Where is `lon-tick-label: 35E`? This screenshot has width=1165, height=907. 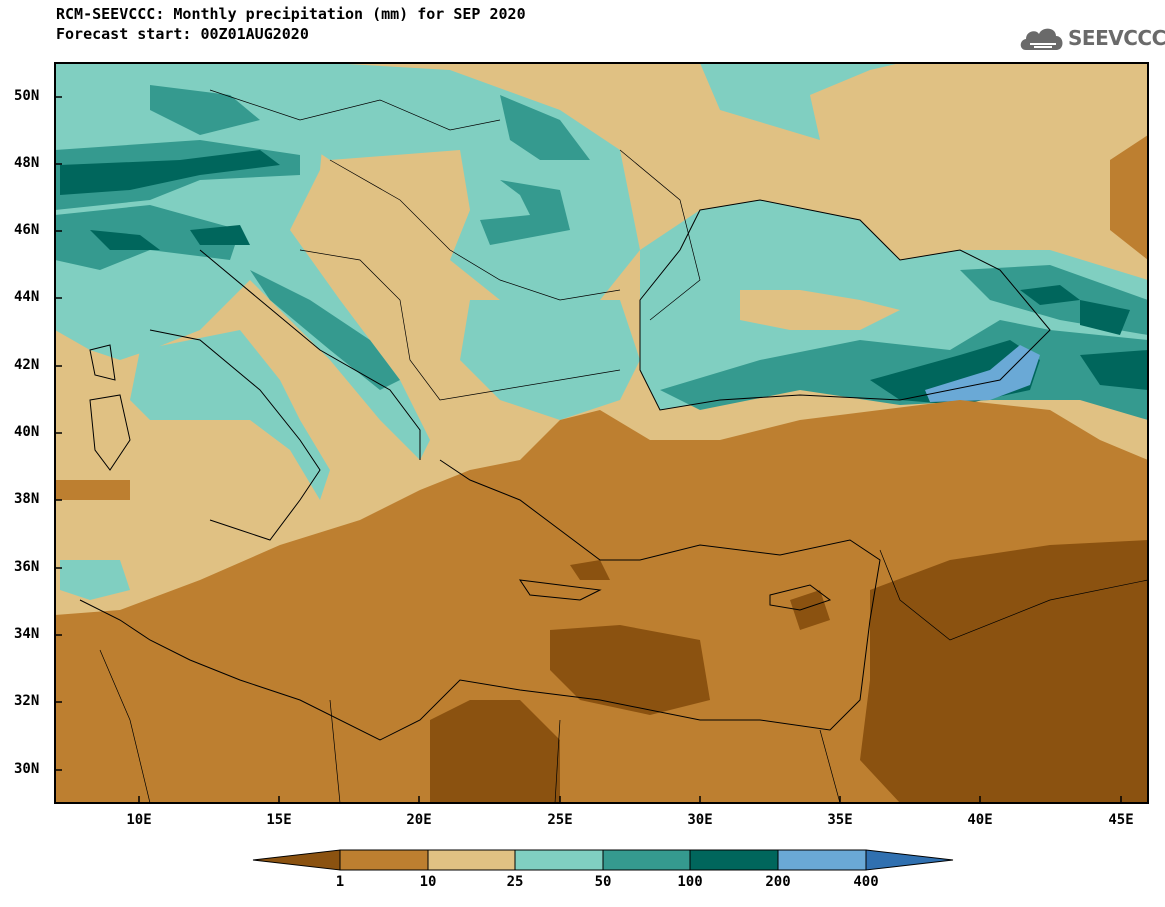
lon-tick-label: 35E is located at coordinates (840, 820).